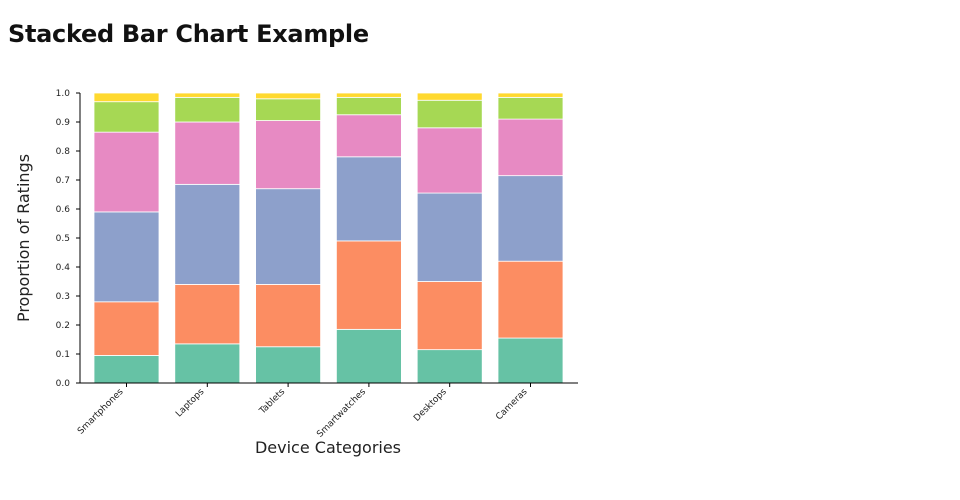 This screenshot has width=960, height=500. Describe the element at coordinates (341, 413) in the screenshot. I see `x-tick-label: Smartwatches` at that location.